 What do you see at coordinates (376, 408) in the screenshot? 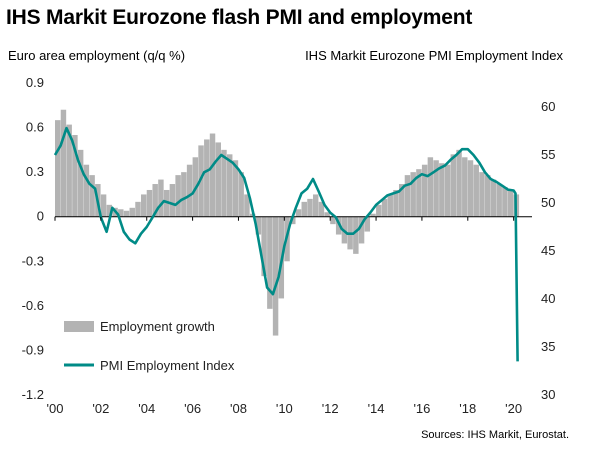
I see `x-tick-label: '14` at bounding box center [376, 408].